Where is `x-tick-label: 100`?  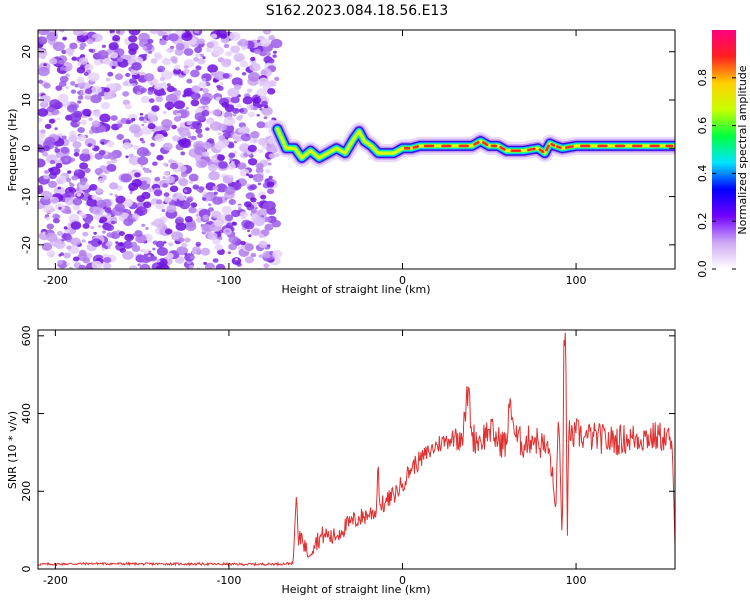 x-tick-label: 100 is located at coordinates (576, 580).